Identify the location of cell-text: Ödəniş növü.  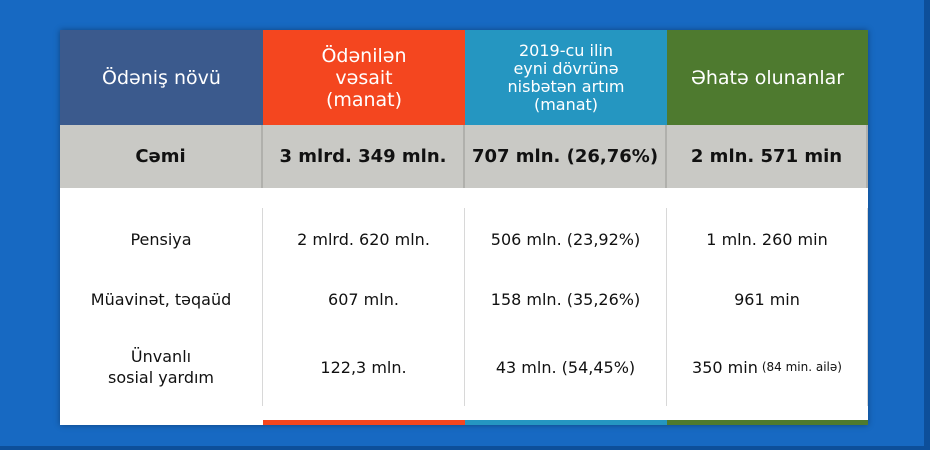
(161, 77).